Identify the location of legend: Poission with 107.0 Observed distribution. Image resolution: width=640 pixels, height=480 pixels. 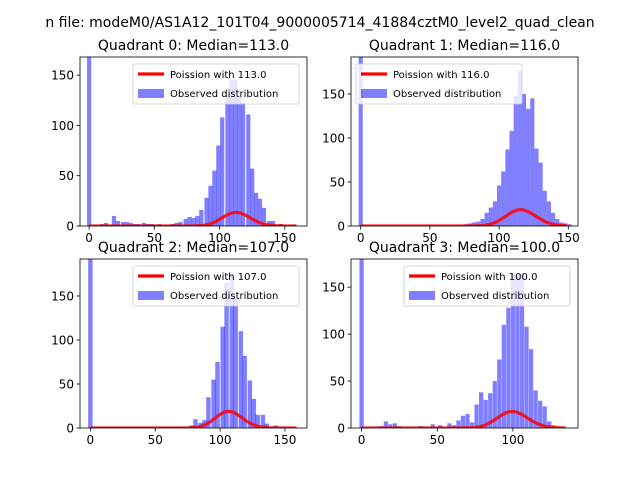
(216, 286).